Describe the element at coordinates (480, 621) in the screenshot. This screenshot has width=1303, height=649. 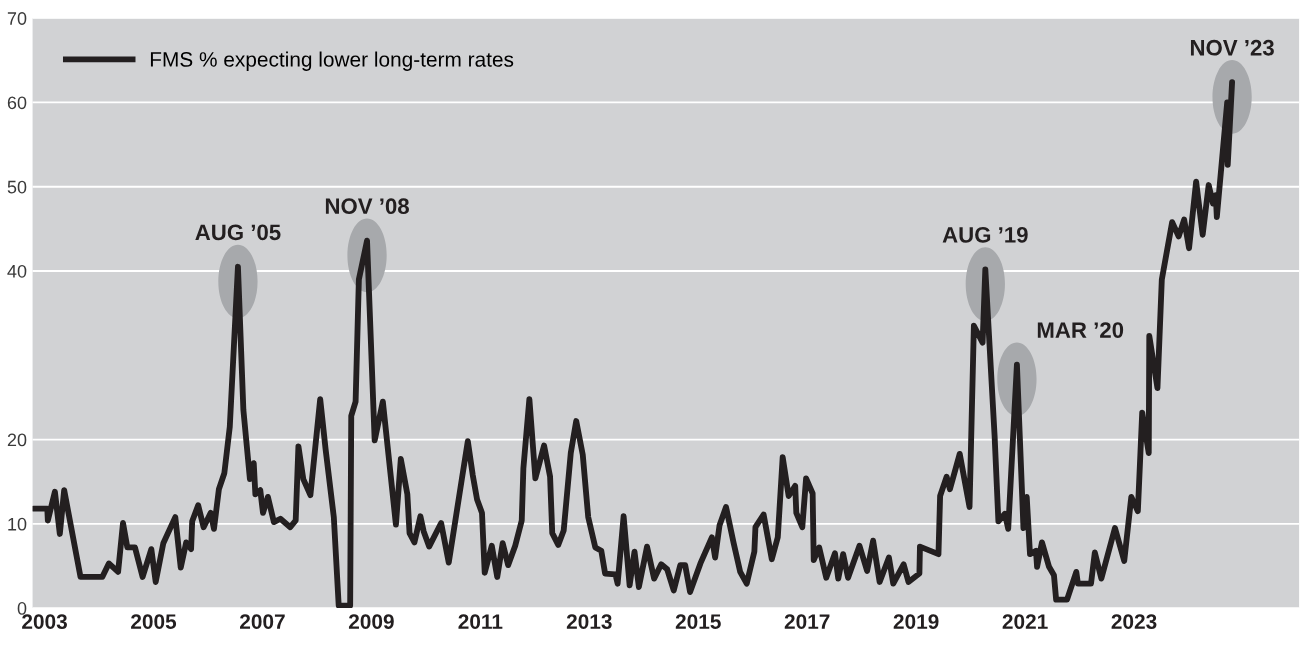
I see `x-tick-label: 2011` at that location.